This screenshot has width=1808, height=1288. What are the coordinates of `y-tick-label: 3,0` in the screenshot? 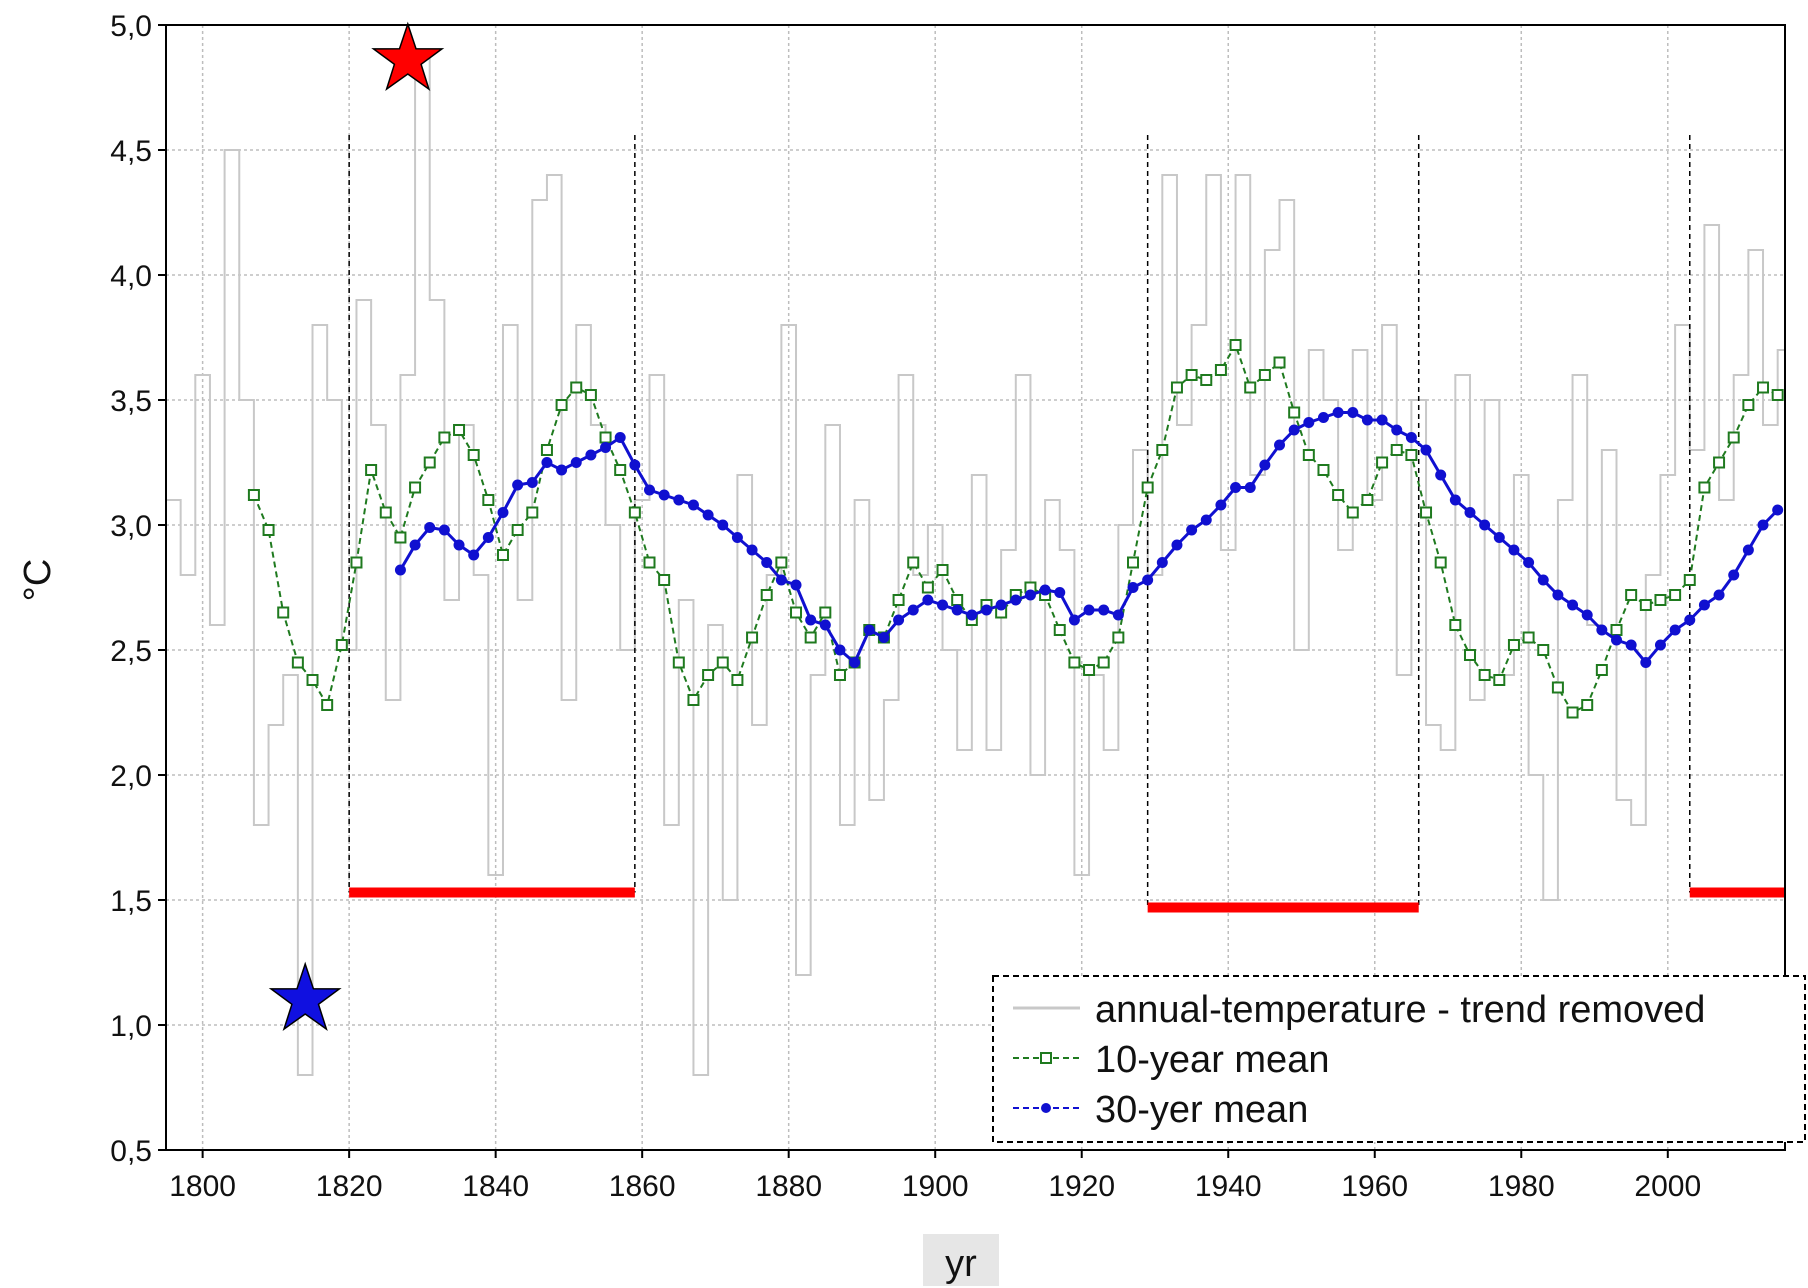 It's located at (131, 526).